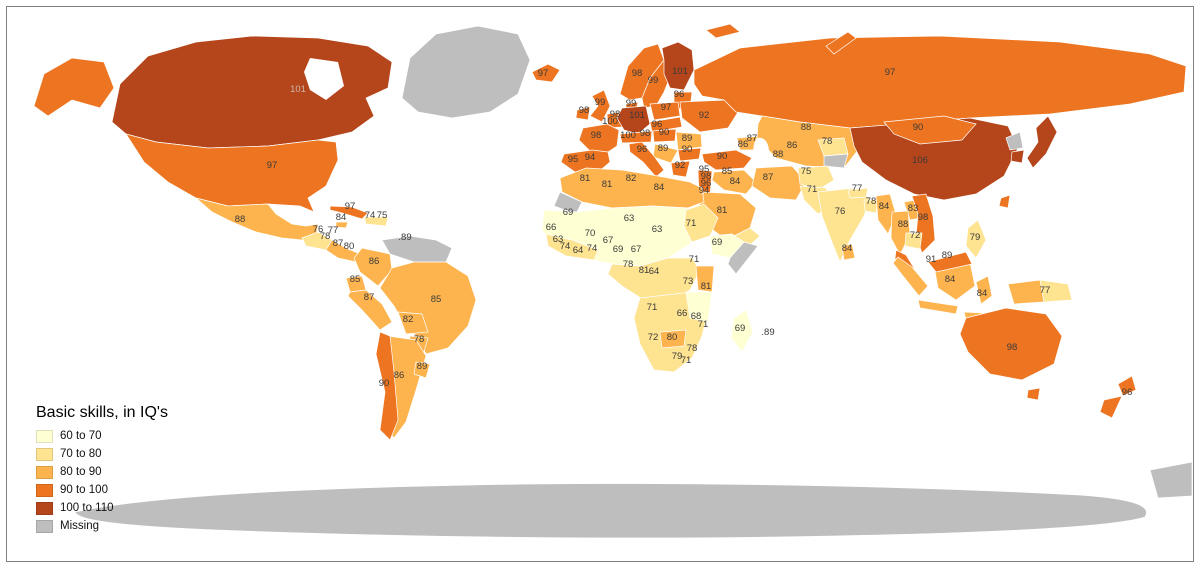 This screenshot has height=568, width=1200. I want to click on value-label-philippines: 79, so click(975, 237).